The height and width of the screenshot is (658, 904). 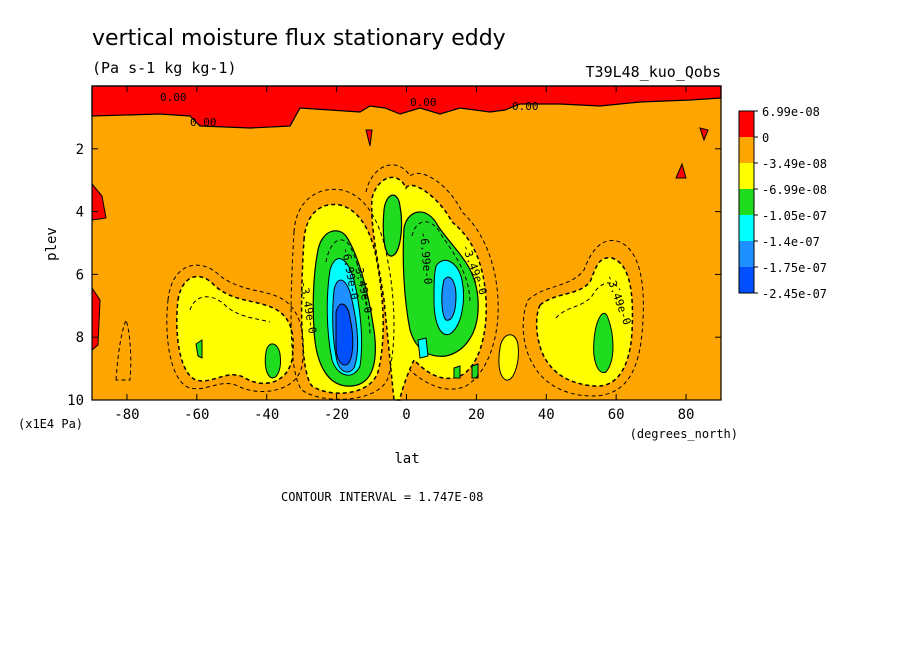 I want to click on x-tick-label: -20, so click(x=336, y=415).